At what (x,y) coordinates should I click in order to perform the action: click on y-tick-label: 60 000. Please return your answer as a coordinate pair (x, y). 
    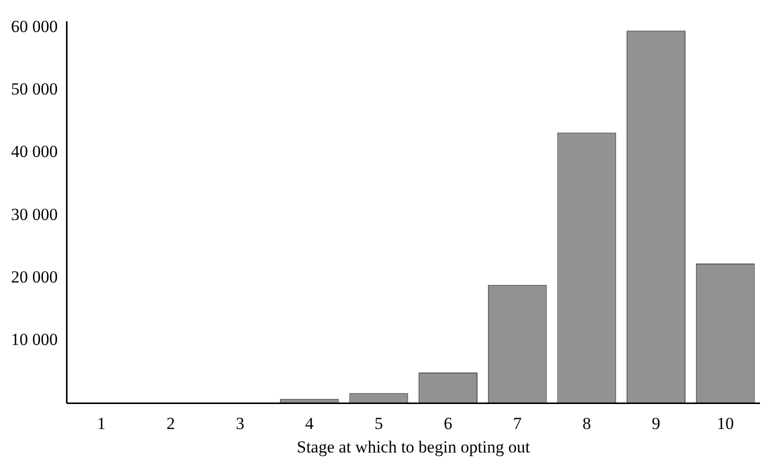
    Looking at the image, I should click on (34, 26).